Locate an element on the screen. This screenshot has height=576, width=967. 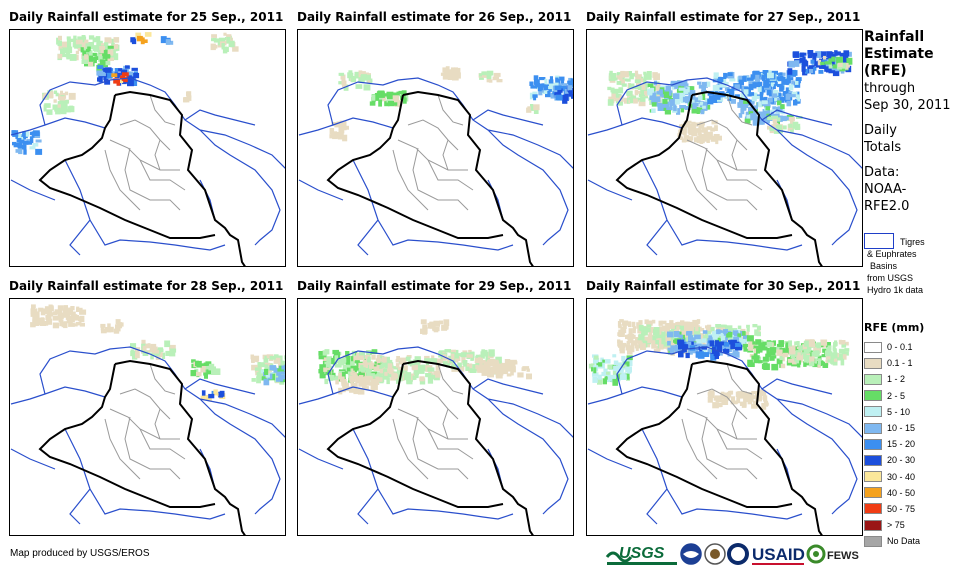
map-credit: Map produced by USGS/EROS is located at coordinates (80, 553).